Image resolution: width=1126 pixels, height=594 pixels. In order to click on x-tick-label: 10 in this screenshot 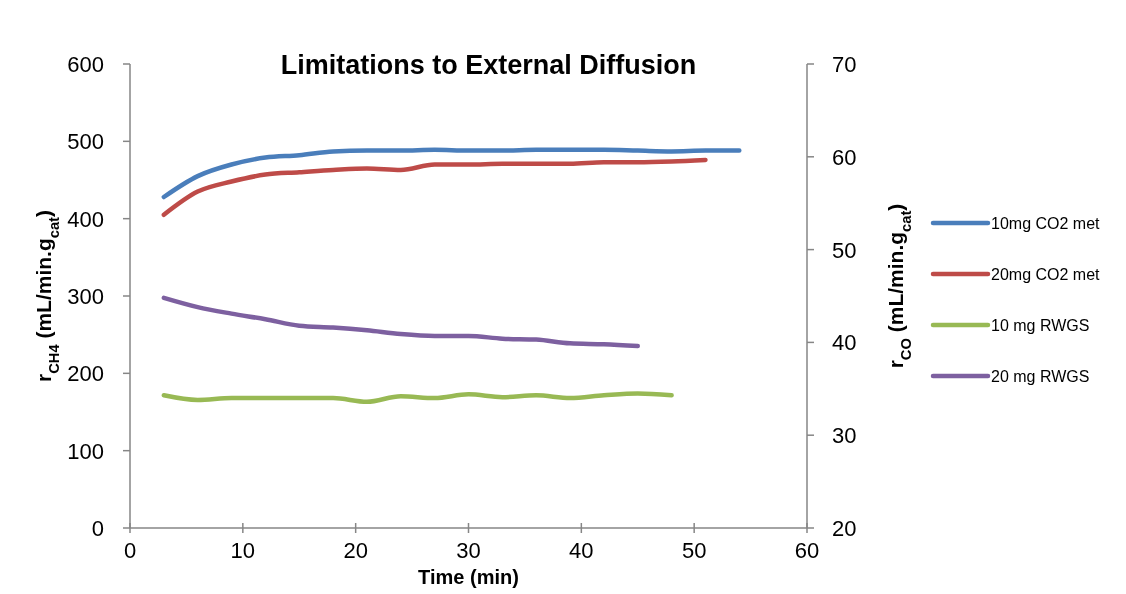, I will do `click(243, 550)`.